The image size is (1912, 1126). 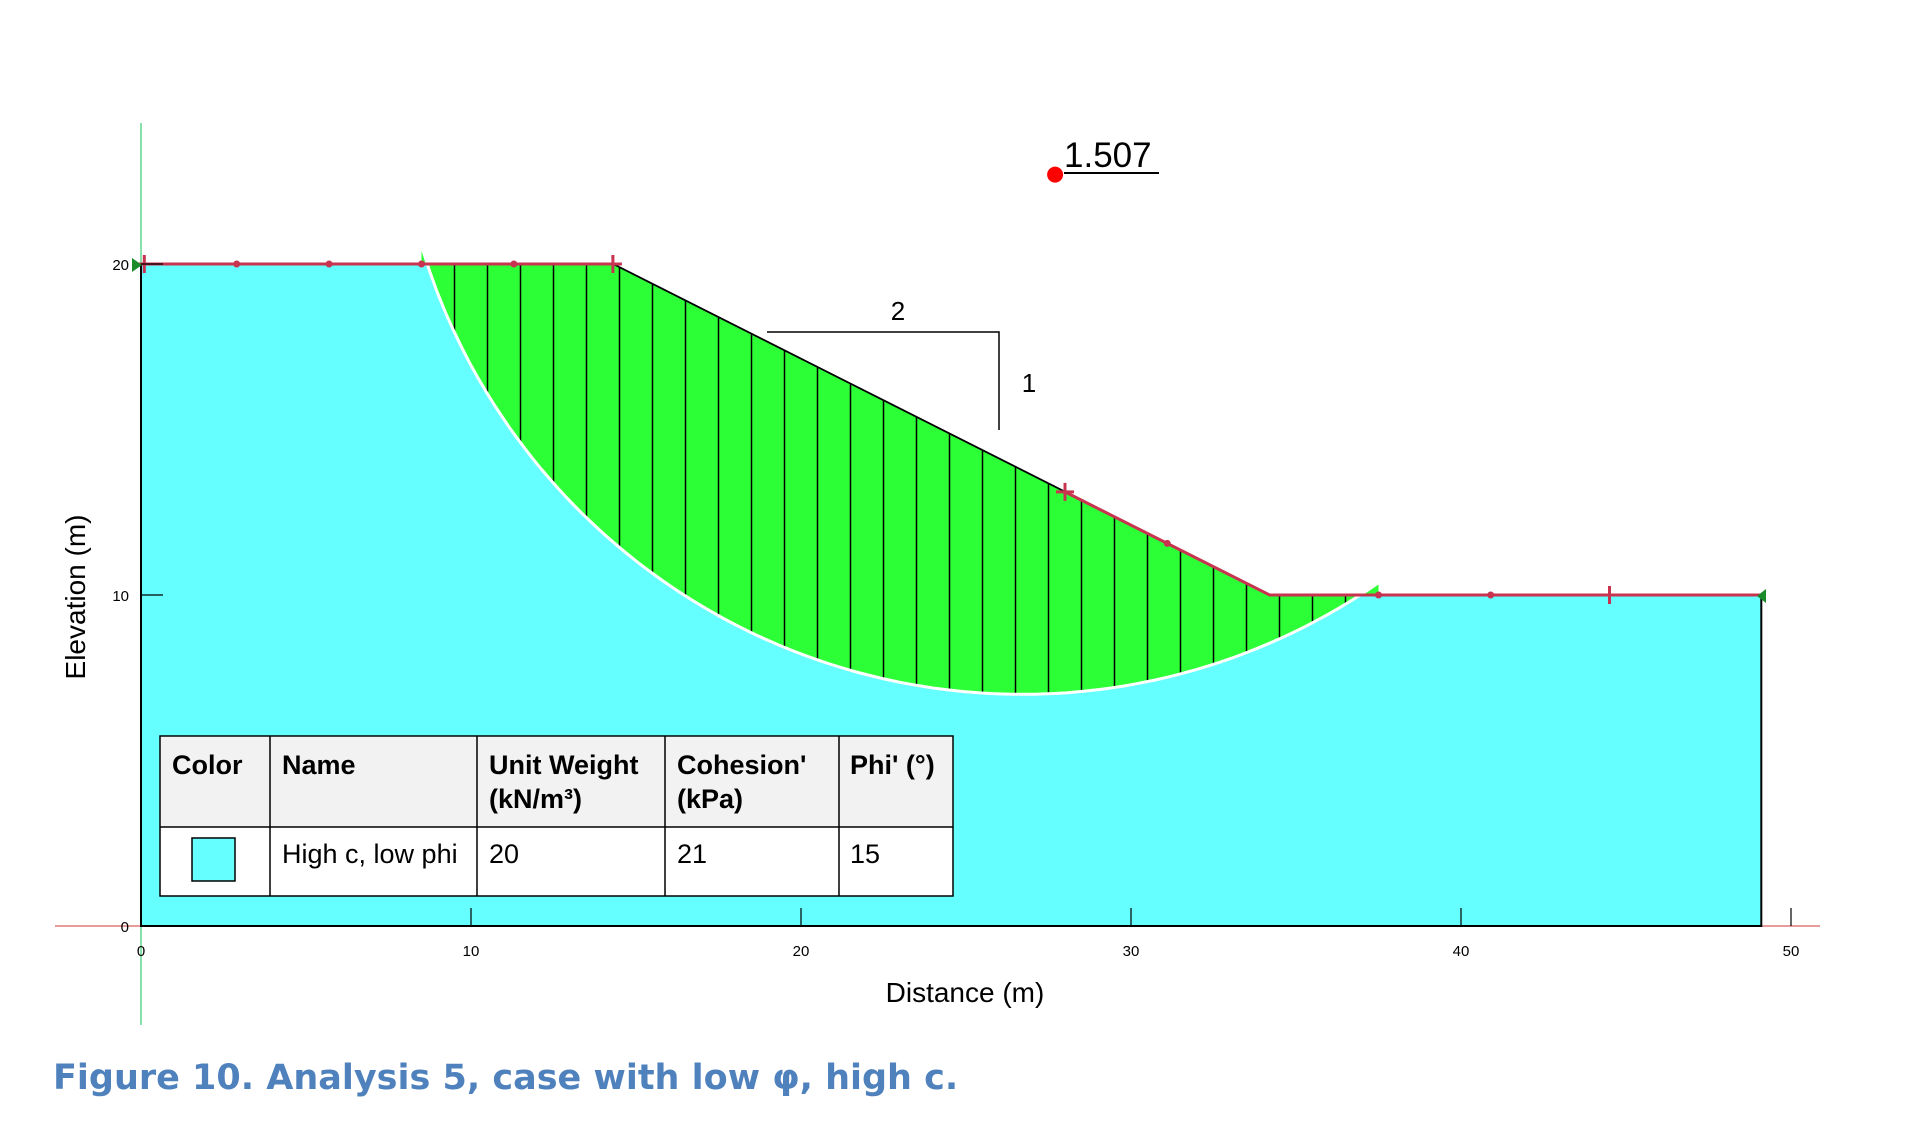 What do you see at coordinates (892, 765) in the screenshot?
I see `legend-header-phi: Phi' (°)` at bounding box center [892, 765].